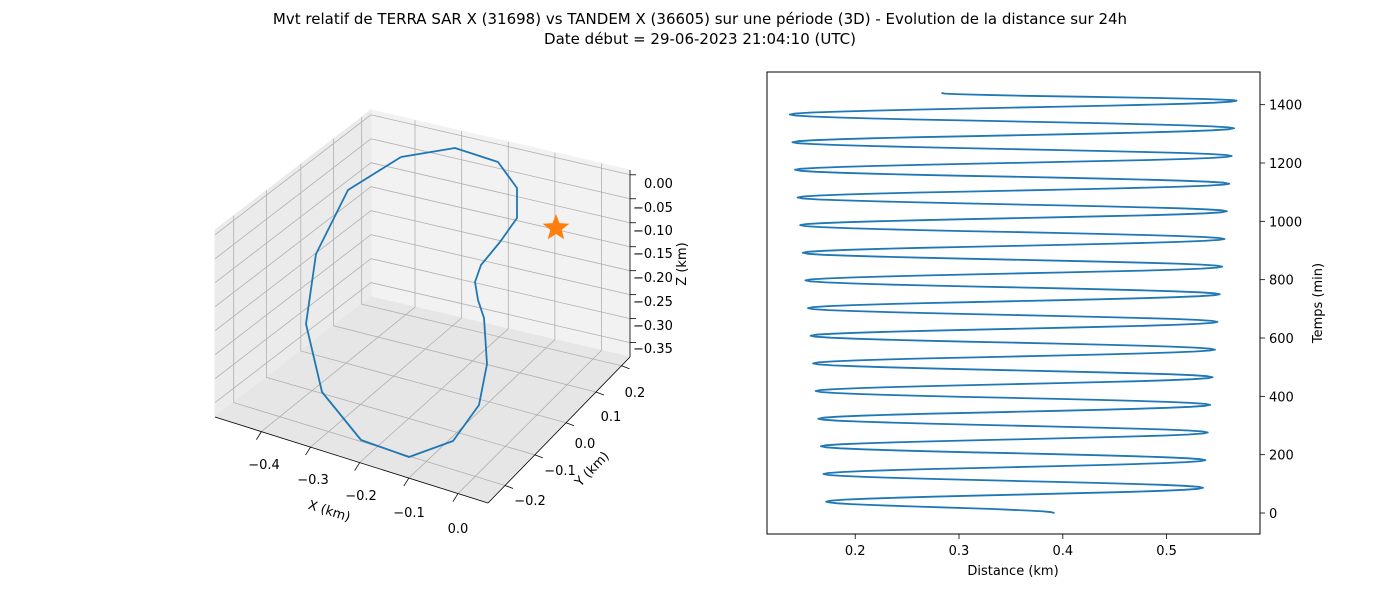 The height and width of the screenshot is (600, 1400). I want to click on y-ticks-2d: 0 200 400 600 800 1000 1200 1400, so click(1281, 310).